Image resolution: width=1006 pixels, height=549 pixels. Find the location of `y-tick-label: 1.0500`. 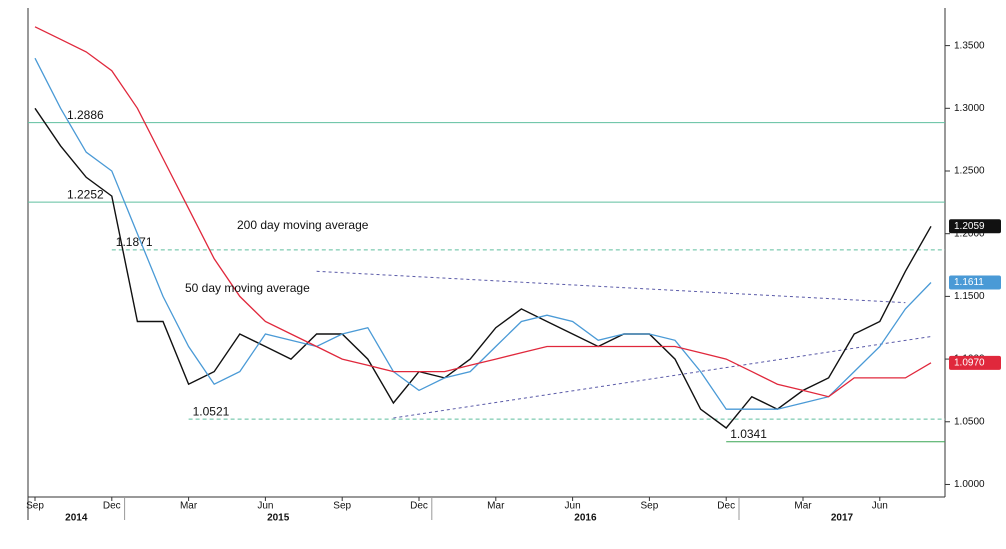

y-tick-label: 1.0500 is located at coordinates (969, 421).